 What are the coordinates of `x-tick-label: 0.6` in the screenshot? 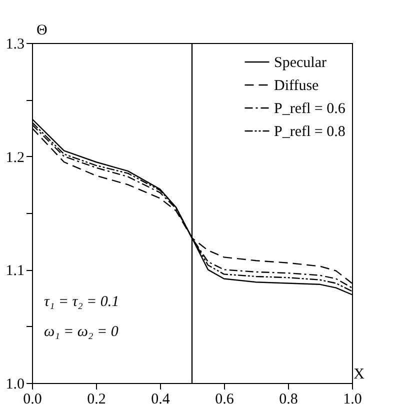 It's located at (224, 400).